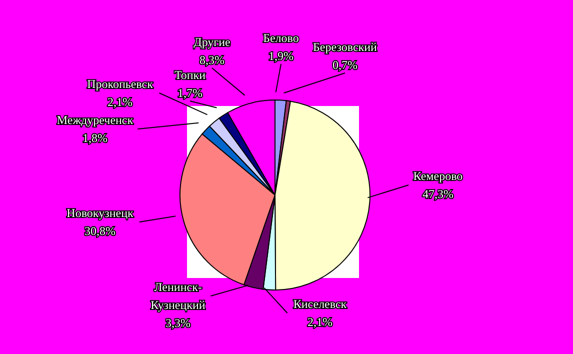  What do you see at coordinates (438, 176) in the screenshot?
I see `slice-label: Кемерово` at bounding box center [438, 176].